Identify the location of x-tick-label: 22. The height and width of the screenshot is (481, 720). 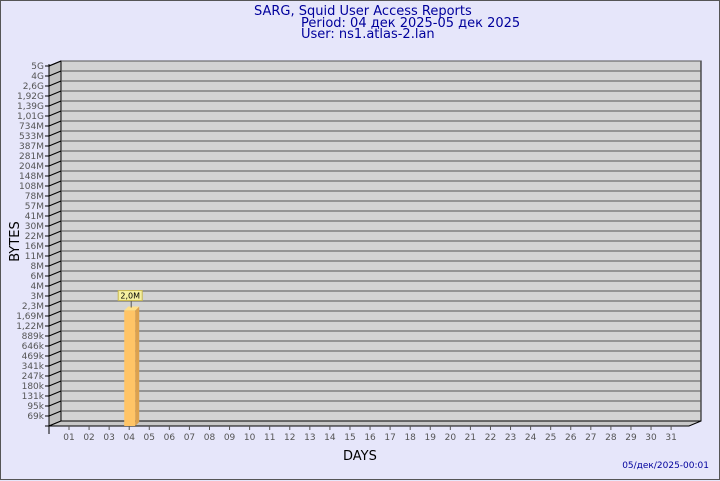
(490, 438).